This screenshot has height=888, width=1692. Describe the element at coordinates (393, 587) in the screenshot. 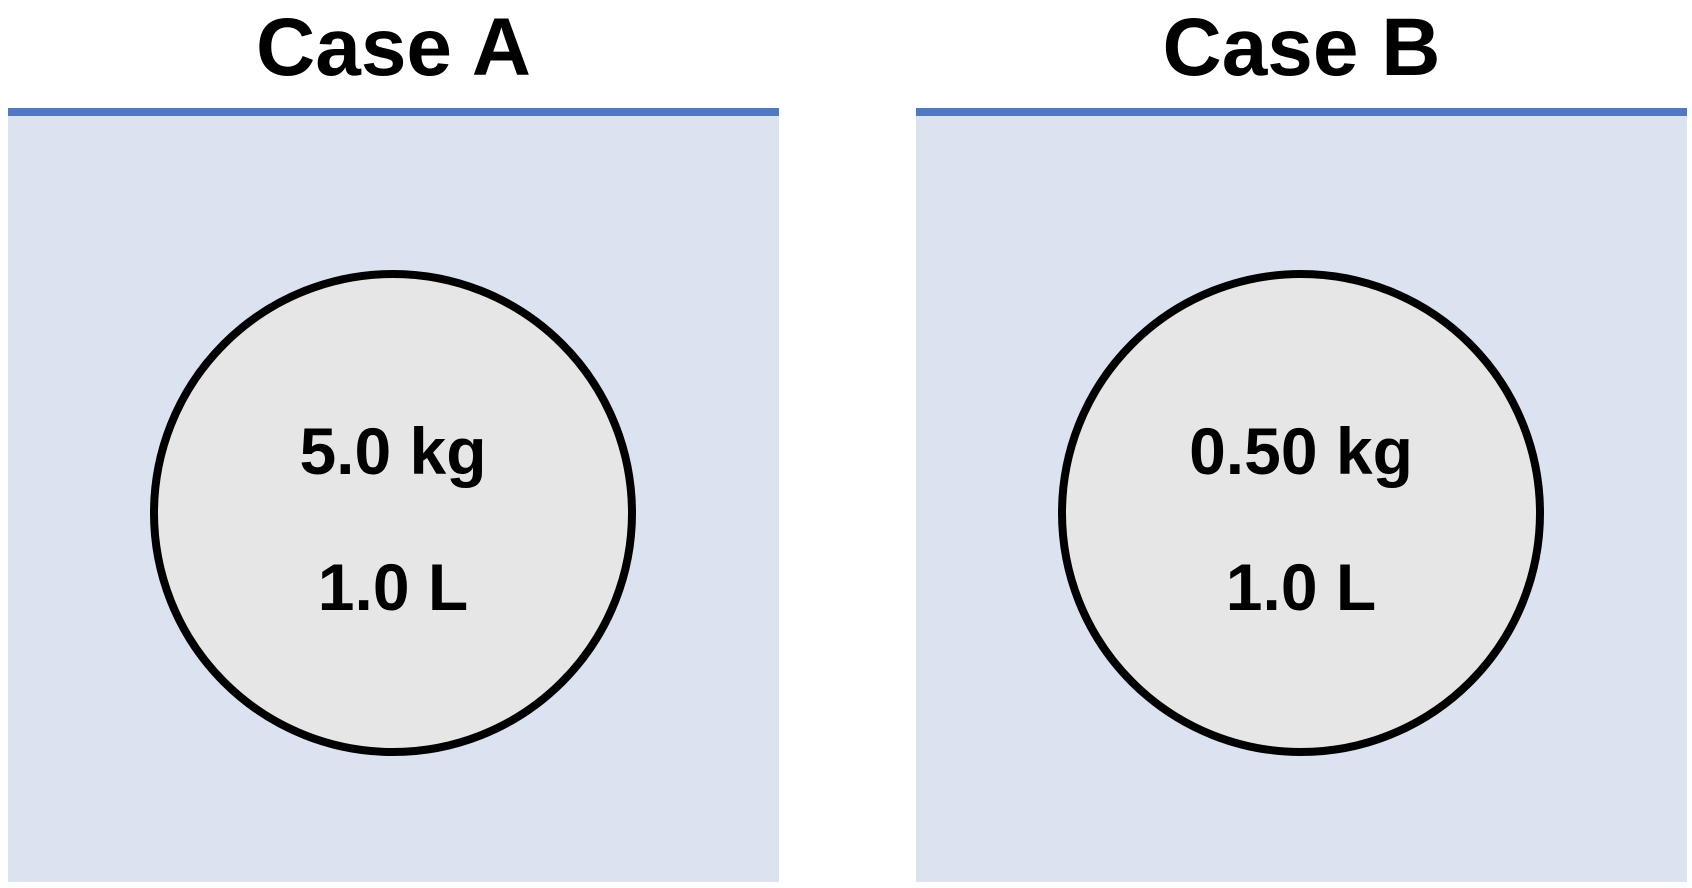

I see `case-a-volume-label: 1.0 L` at that location.